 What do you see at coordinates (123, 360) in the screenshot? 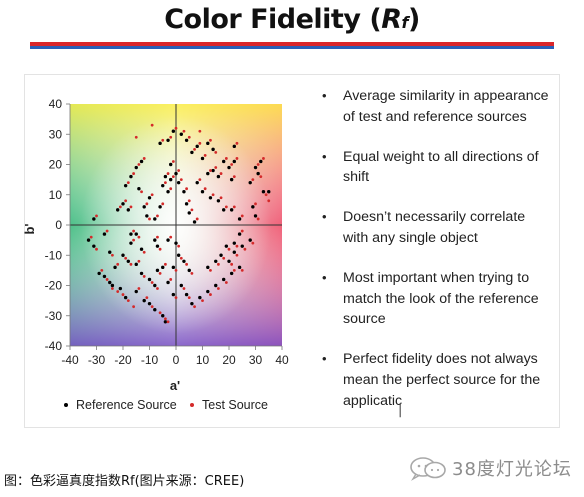
I see `x-tick-label: -20` at bounding box center [123, 360].